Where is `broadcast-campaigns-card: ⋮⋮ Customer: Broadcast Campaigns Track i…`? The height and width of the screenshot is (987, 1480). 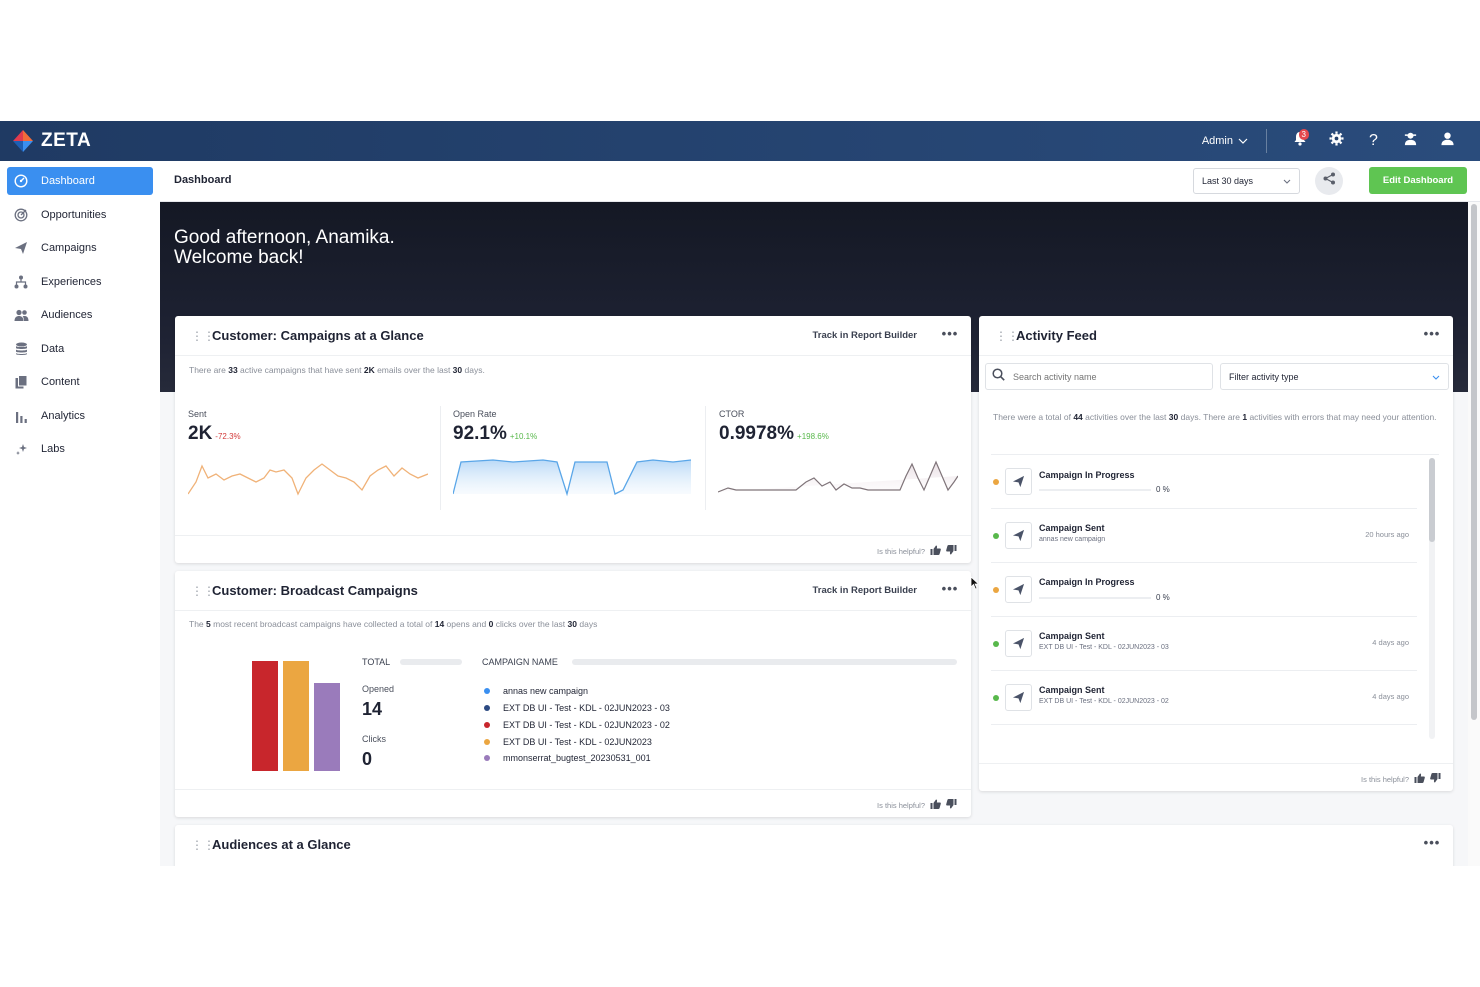 broadcast-campaigns-card: ⋮⋮ Customer: Broadcast Campaigns Track i… is located at coordinates (573, 694).